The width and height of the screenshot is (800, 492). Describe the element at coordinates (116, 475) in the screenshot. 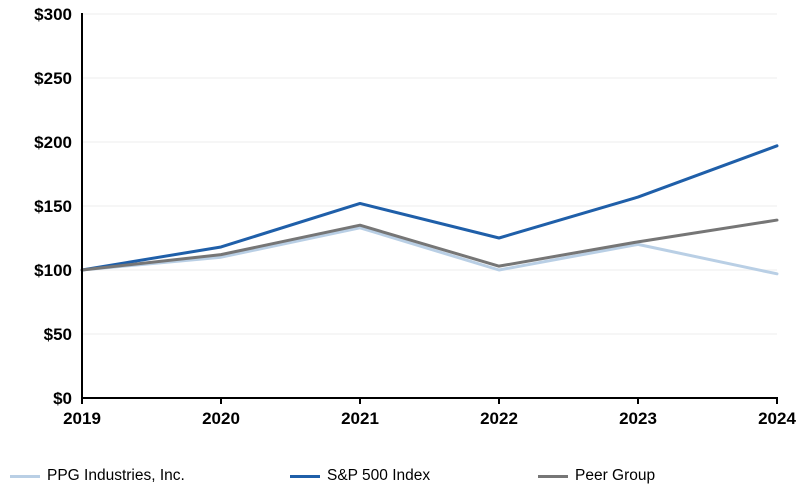

I see `legend-label: PPG Industries, Inc.` at that location.